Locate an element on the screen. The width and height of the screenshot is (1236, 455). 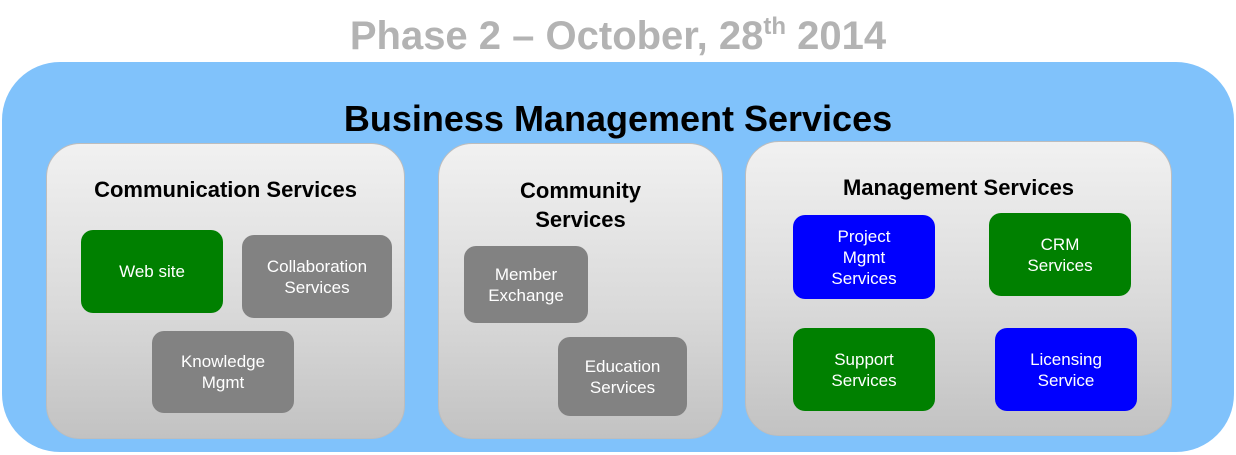
community-services-title: Community Services is located at coordinates (580, 205).